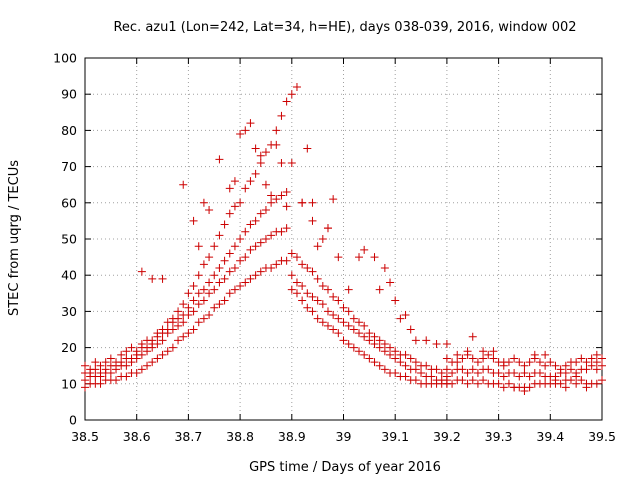  What do you see at coordinates (85, 436) in the screenshot?
I see `x-tick-label: 38.5` at bounding box center [85, 436].